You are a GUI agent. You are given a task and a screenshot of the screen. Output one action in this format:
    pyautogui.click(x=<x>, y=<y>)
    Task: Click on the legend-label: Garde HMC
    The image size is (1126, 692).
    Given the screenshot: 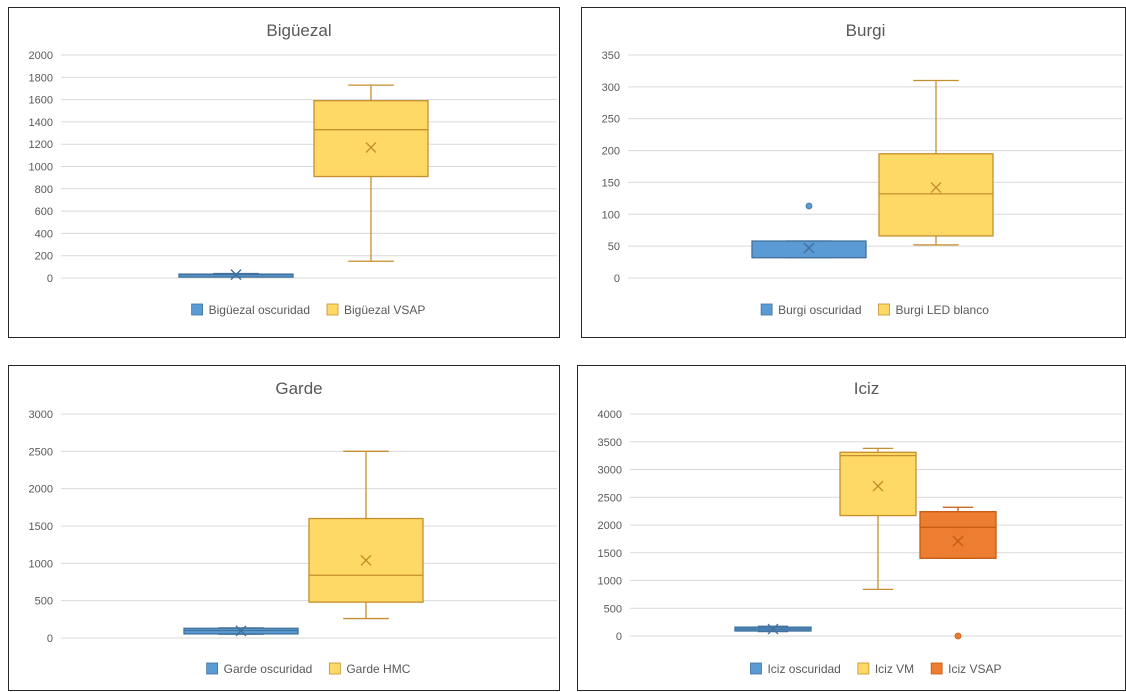 What is the action you would take?
    pyautogui.click(x=378, y=669)
    